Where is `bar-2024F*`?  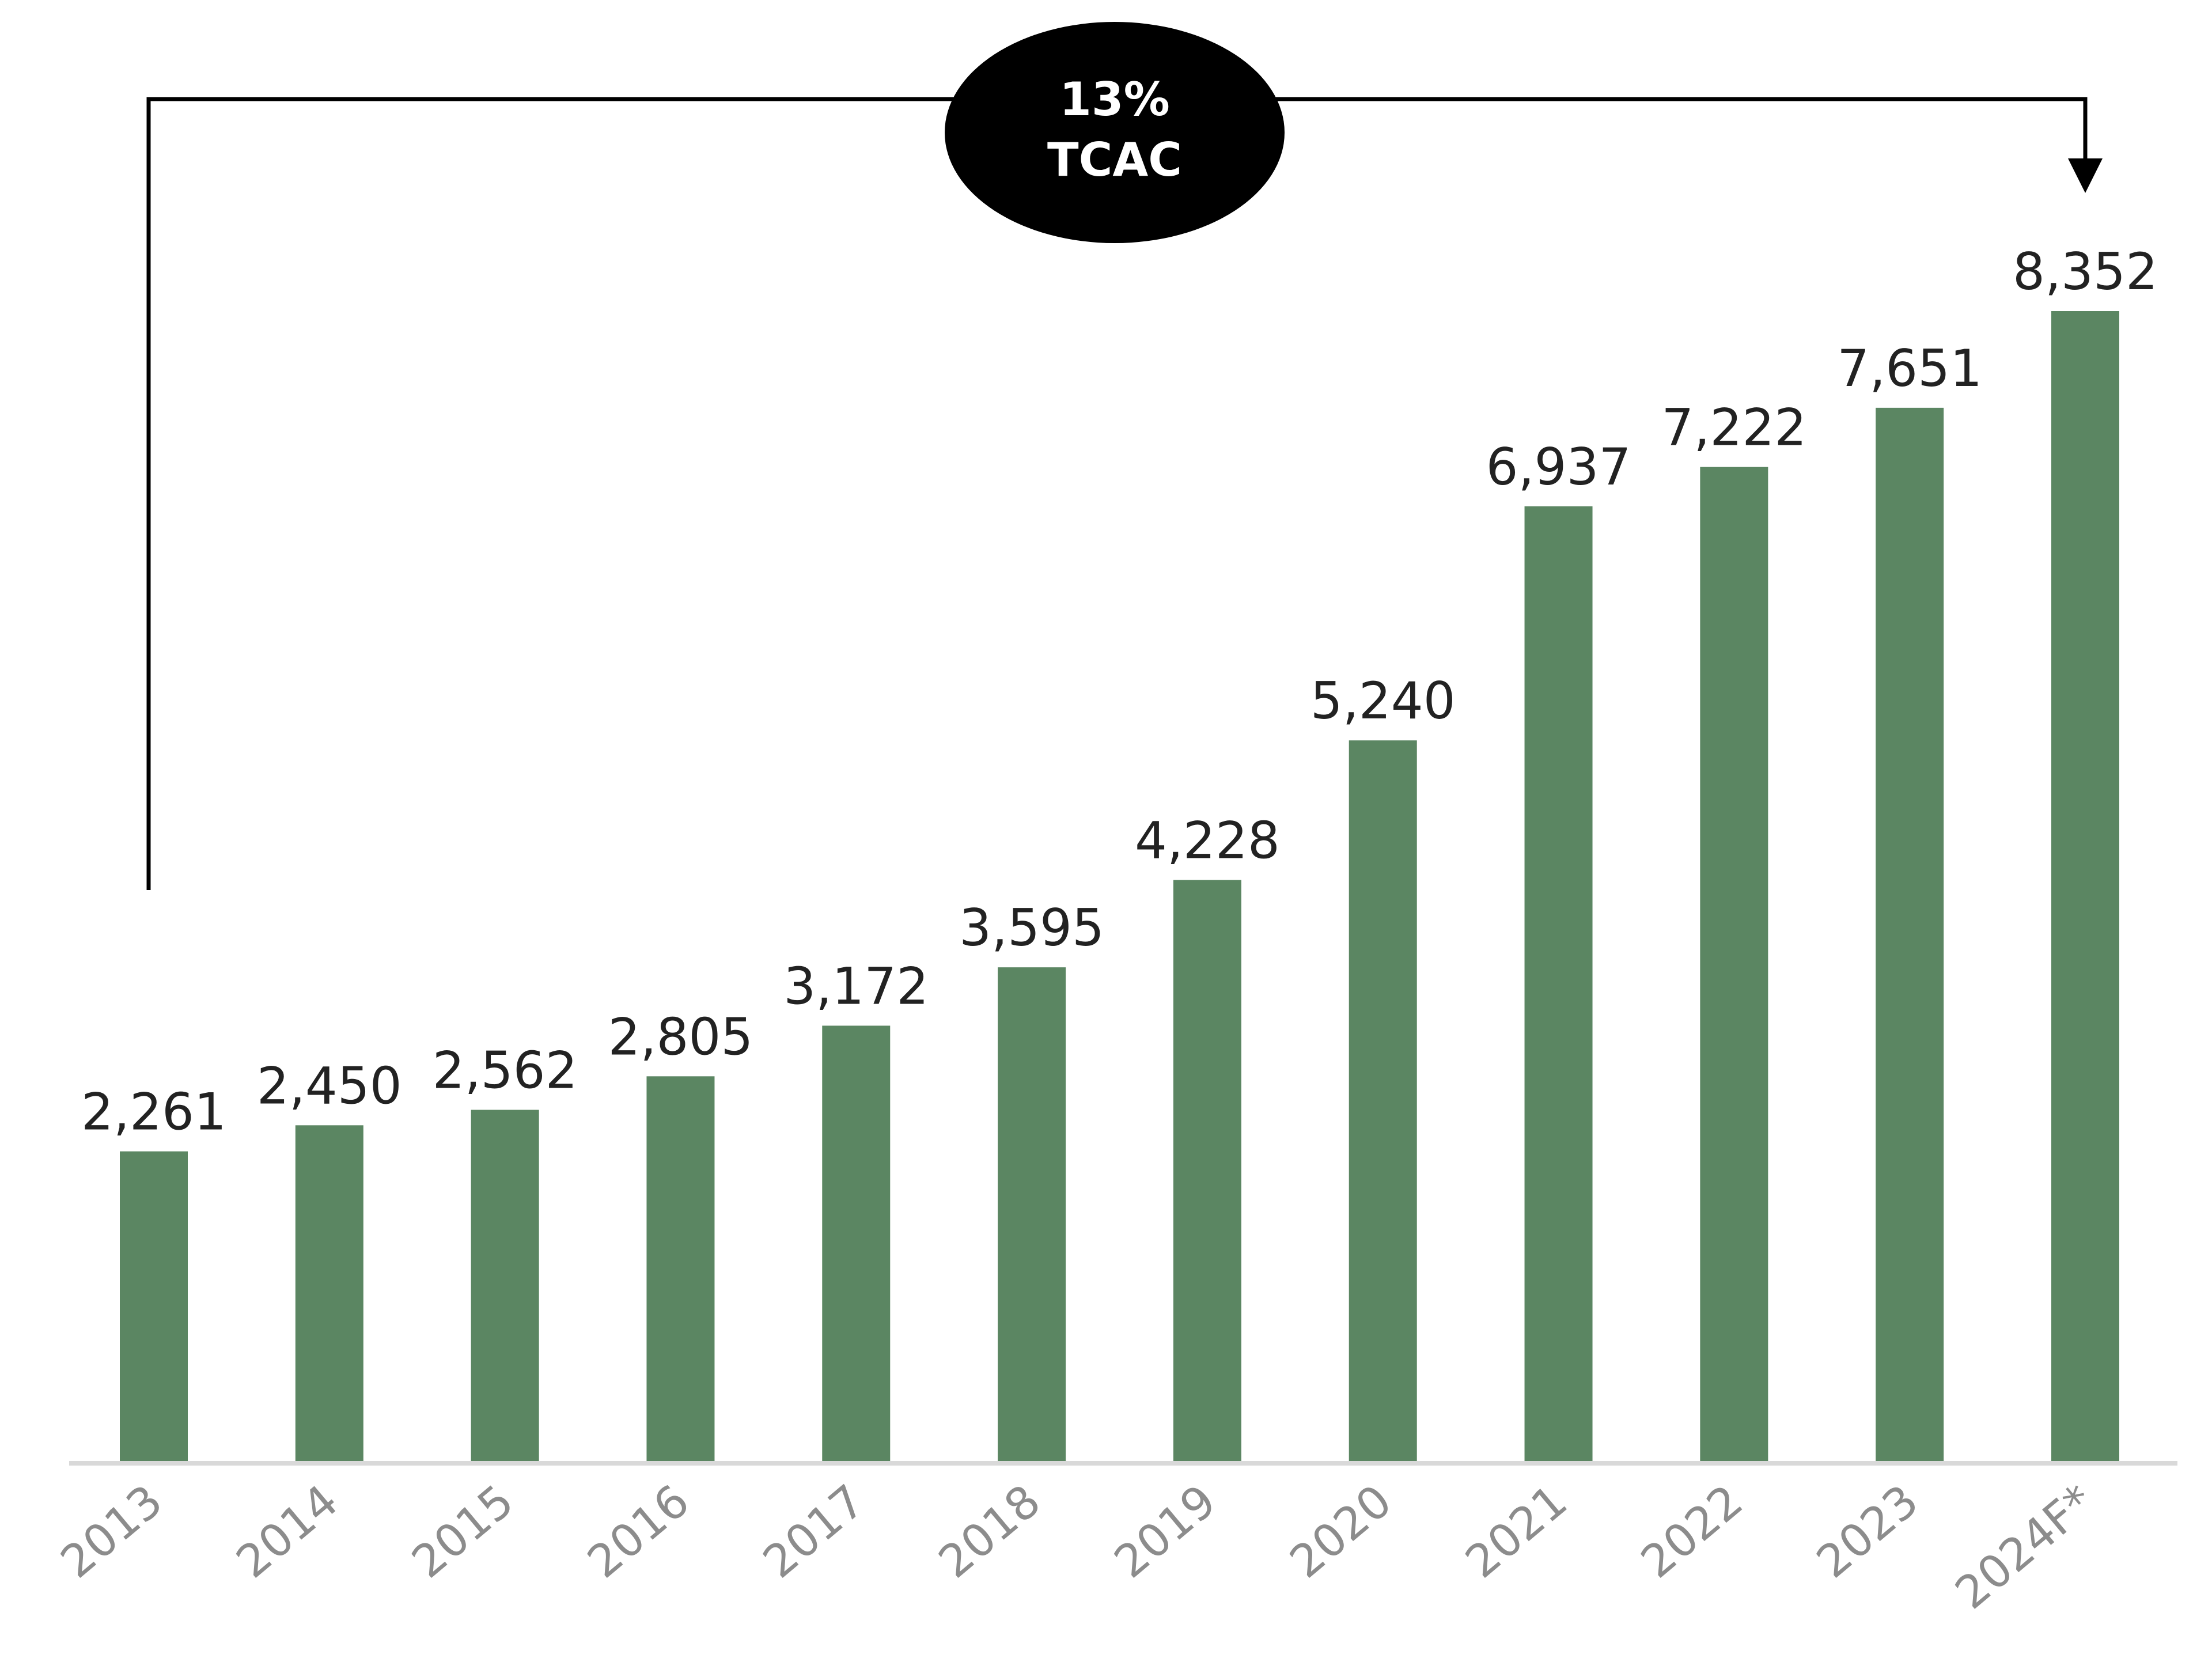 bar-2024F* is located at coordinates (2085, 887).